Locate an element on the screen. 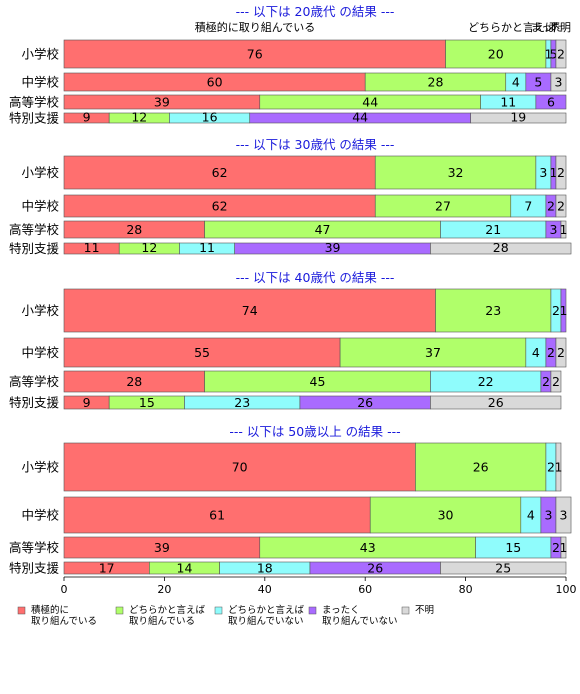 Image resolution: width=580 pixels, height=694 pixels. data-label: 9 is located at coordinates (87, 117).